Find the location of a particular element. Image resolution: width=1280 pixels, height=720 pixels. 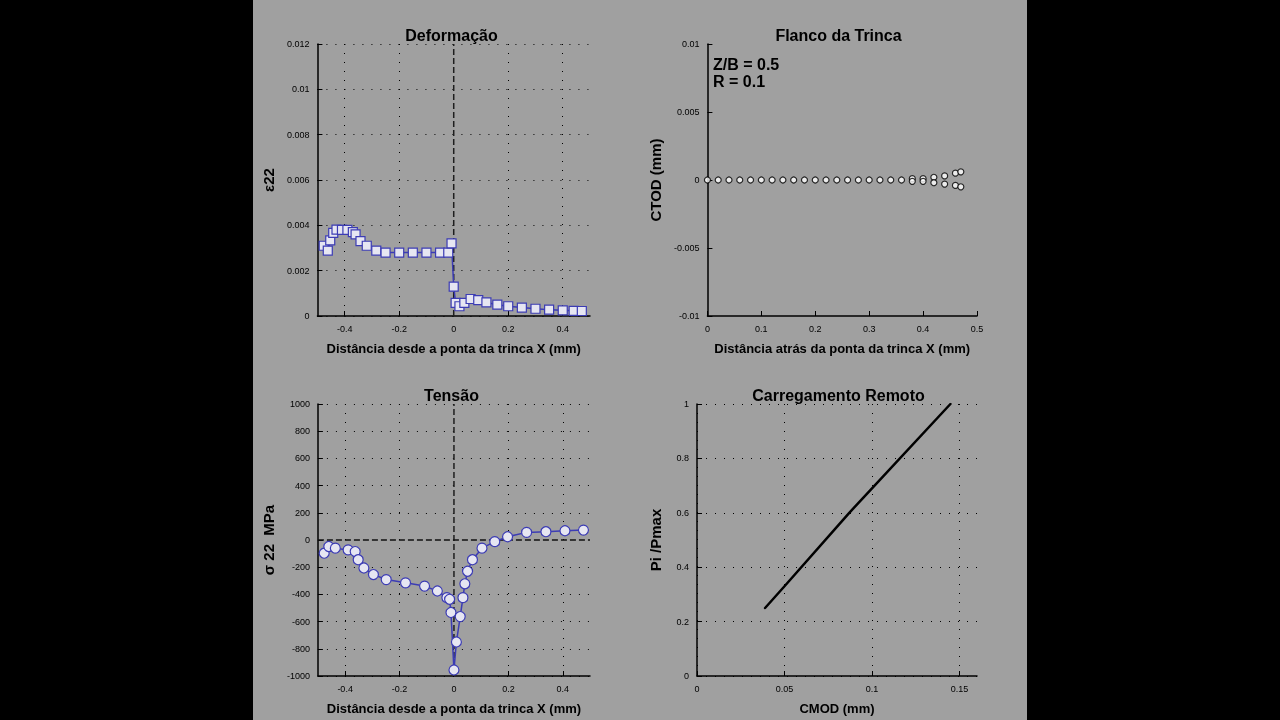

y-axis-title: Pi /Pmax is located at coordinates (655, 540).